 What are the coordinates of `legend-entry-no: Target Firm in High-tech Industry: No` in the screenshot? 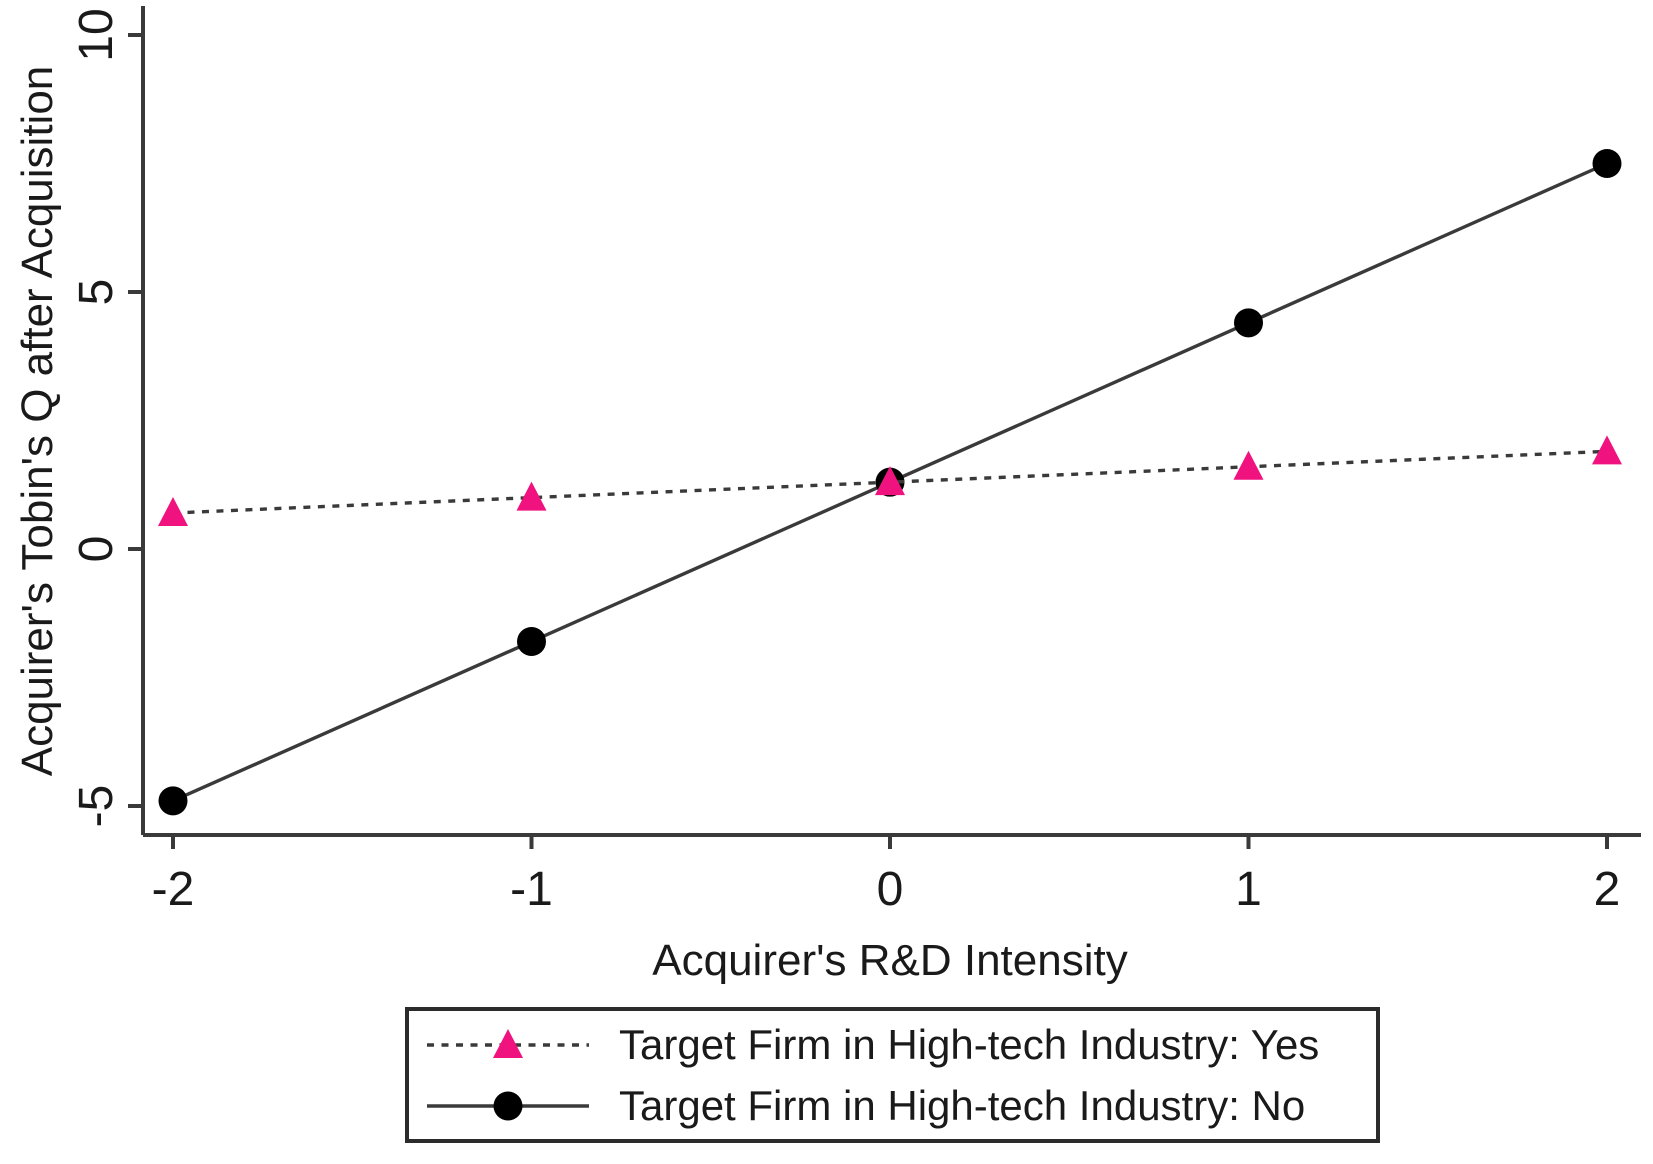 It's located at (899, 1105).